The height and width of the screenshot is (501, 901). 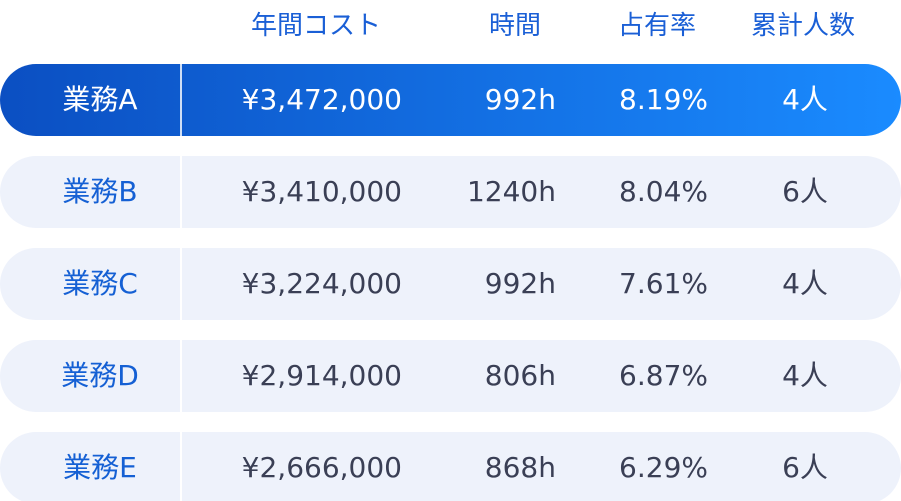 I want to click on cell-value: 868h, so click(x=520, y=467).